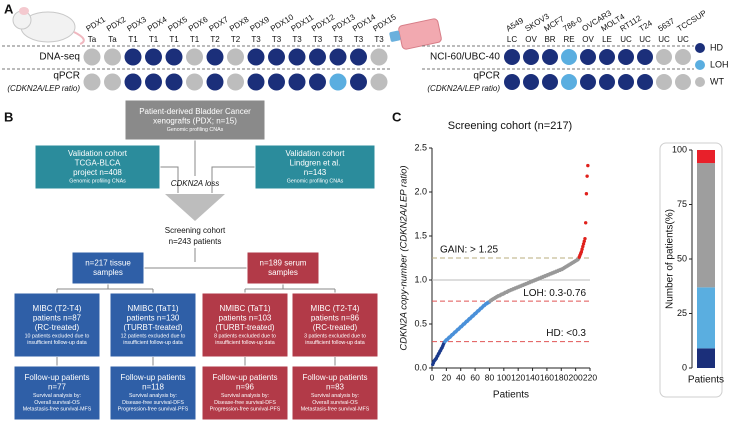 This screenshot has height=424, width=738. What do you see at coordinates (245, 377) in the screenshot?
I see `box-text: Follow-up patients` at bounding box center [245, 377].